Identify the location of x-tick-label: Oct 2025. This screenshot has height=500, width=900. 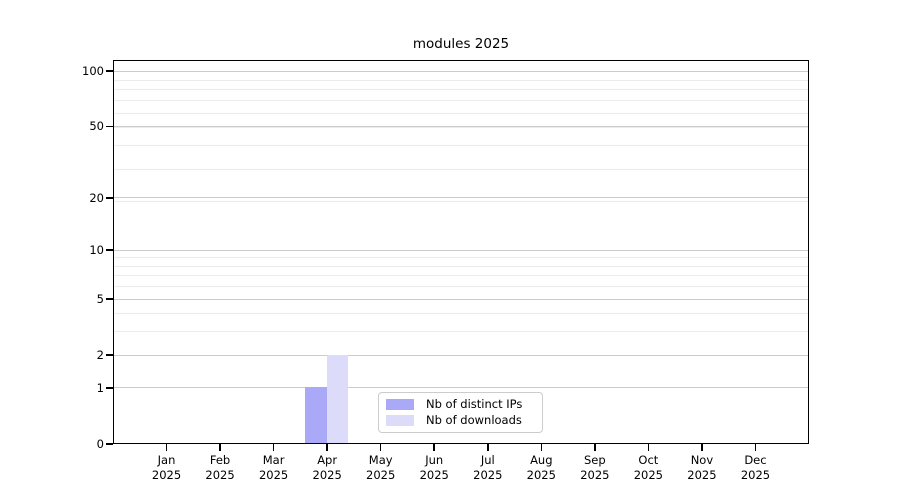
(648, 467).